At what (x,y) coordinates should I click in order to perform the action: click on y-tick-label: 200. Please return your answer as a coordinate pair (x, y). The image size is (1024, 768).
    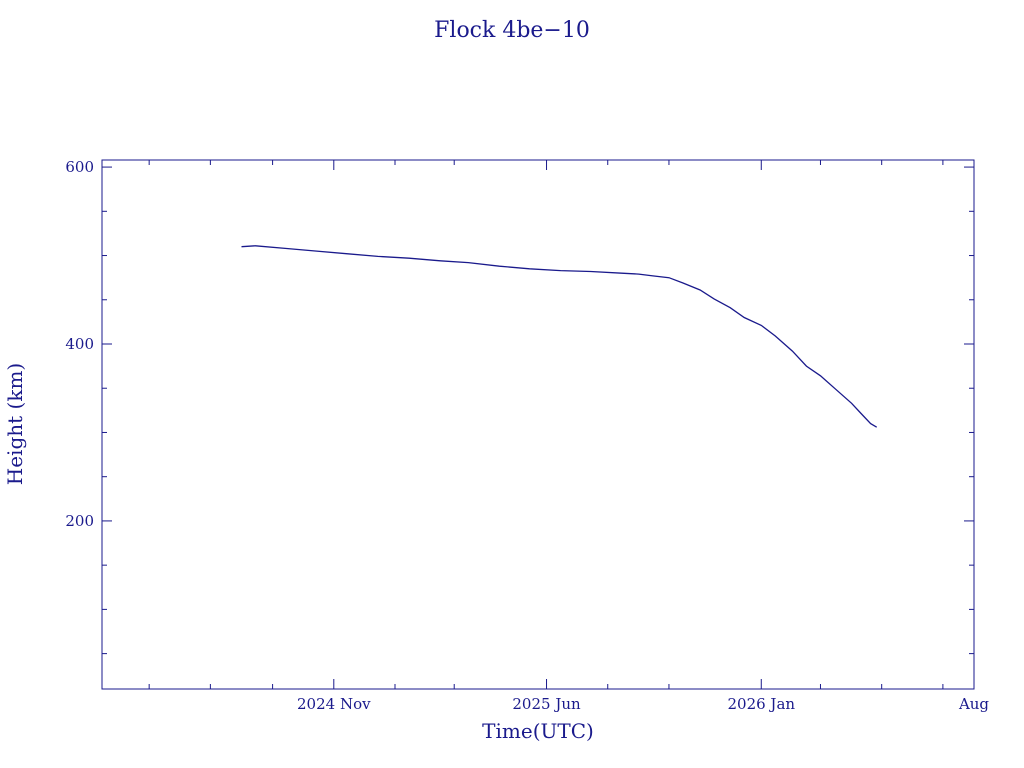
    Looking at the image, I should click on (79, 521).